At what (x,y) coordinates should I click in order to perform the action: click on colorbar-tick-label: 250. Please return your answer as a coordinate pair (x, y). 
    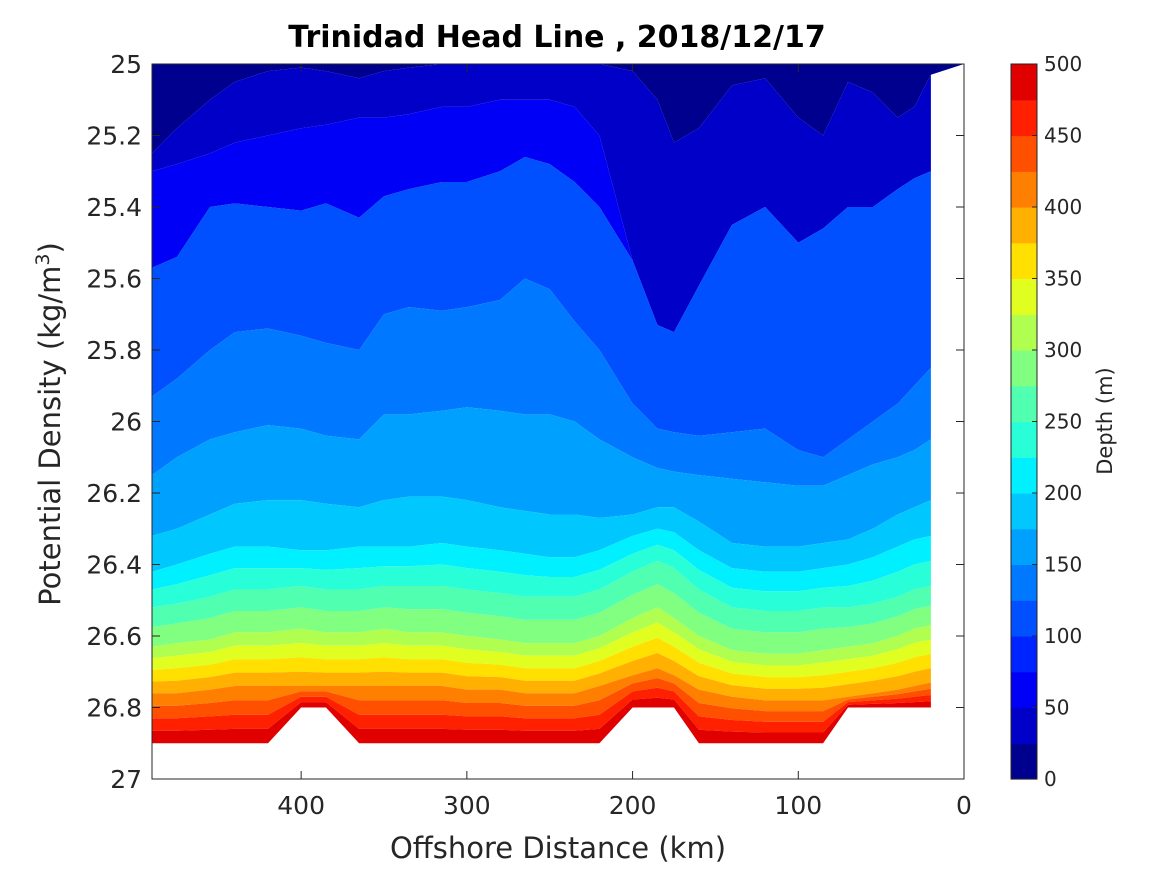
    Looking at the image, I should click on (1063, 422).